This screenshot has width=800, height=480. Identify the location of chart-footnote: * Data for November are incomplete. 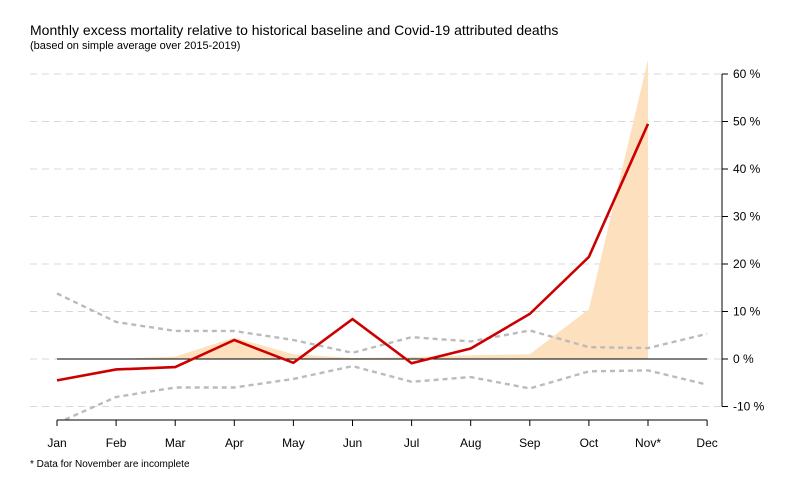
(110, 464).